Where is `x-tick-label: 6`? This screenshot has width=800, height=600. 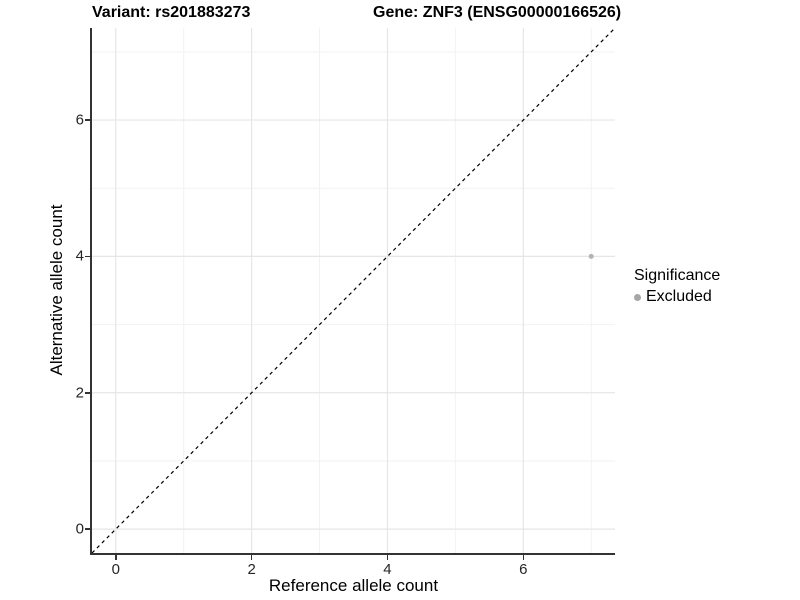 x-tick-label: 6 is located at coordinates (523, 569).